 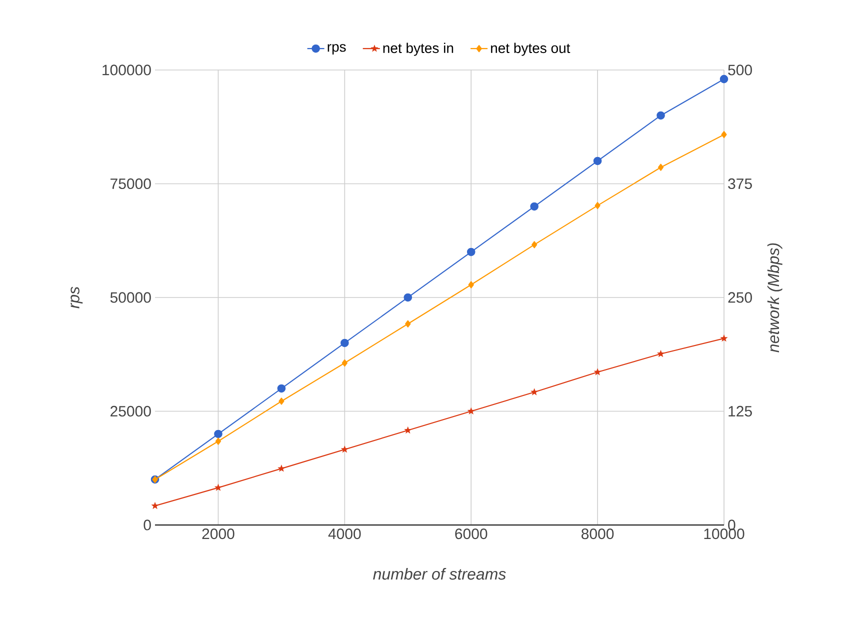 What do you see at coordinates (130, 411) in the screenshot?
I see `y-tick-label: 25000` at bounding box center [130, 411].